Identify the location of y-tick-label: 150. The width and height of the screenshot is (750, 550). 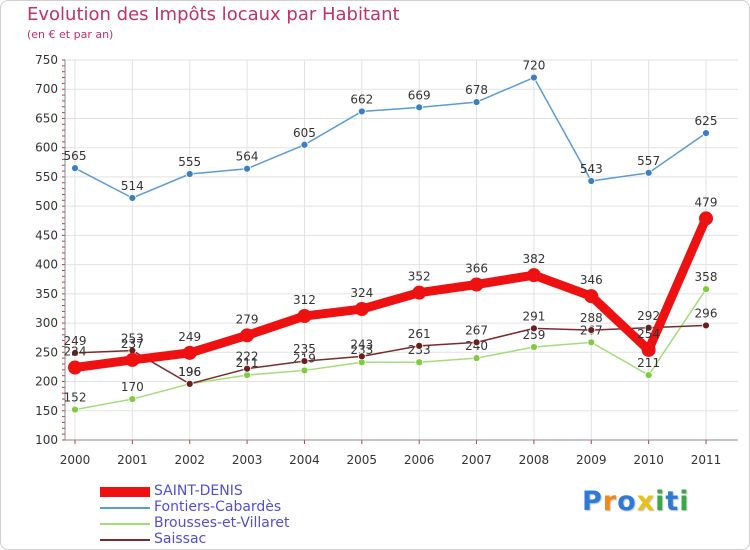
(46, 411).